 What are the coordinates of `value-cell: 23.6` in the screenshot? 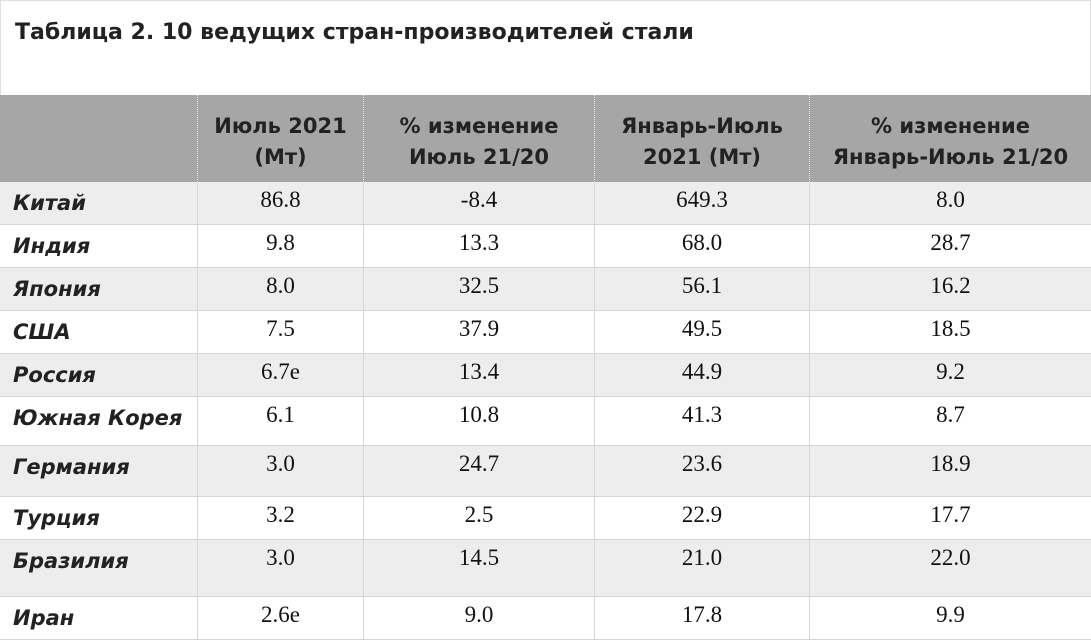 It's located at (701, 471).